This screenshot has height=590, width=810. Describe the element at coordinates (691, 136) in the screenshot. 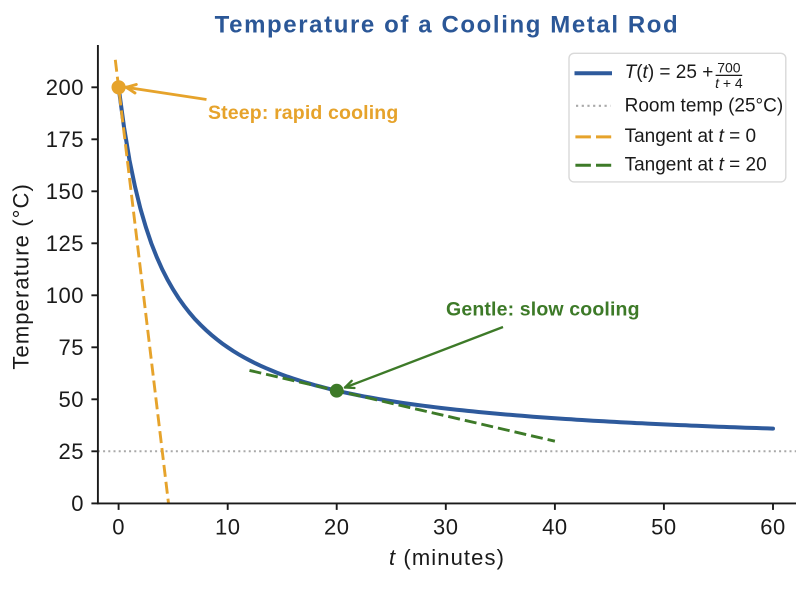

I see `svg-text: Tangent at t = 0` at that location.